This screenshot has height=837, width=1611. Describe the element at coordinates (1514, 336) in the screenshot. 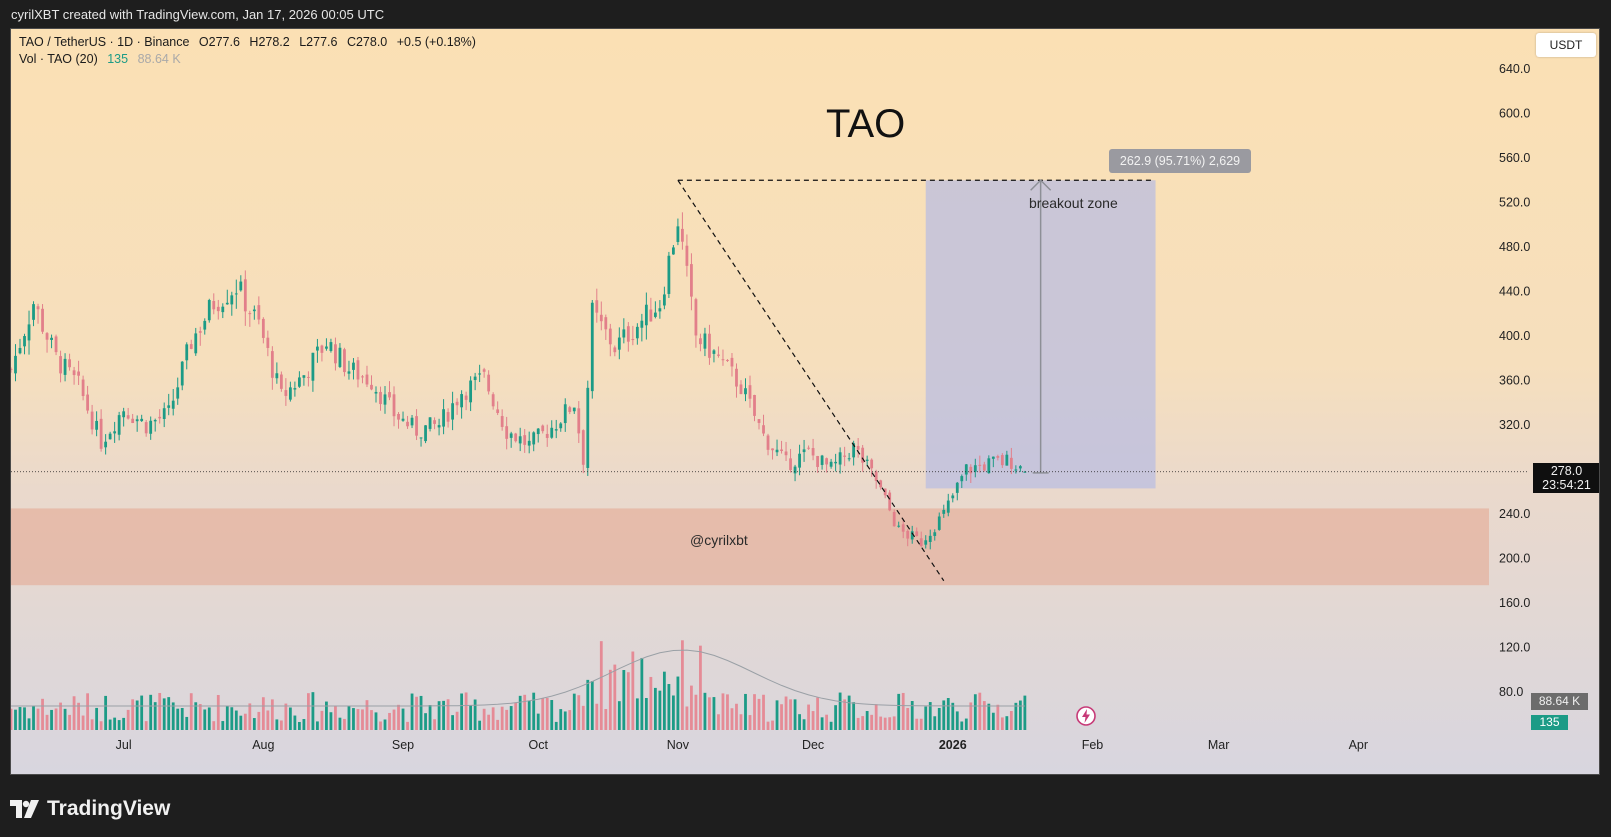

I see `price-tick-label: 400.0` at that location.